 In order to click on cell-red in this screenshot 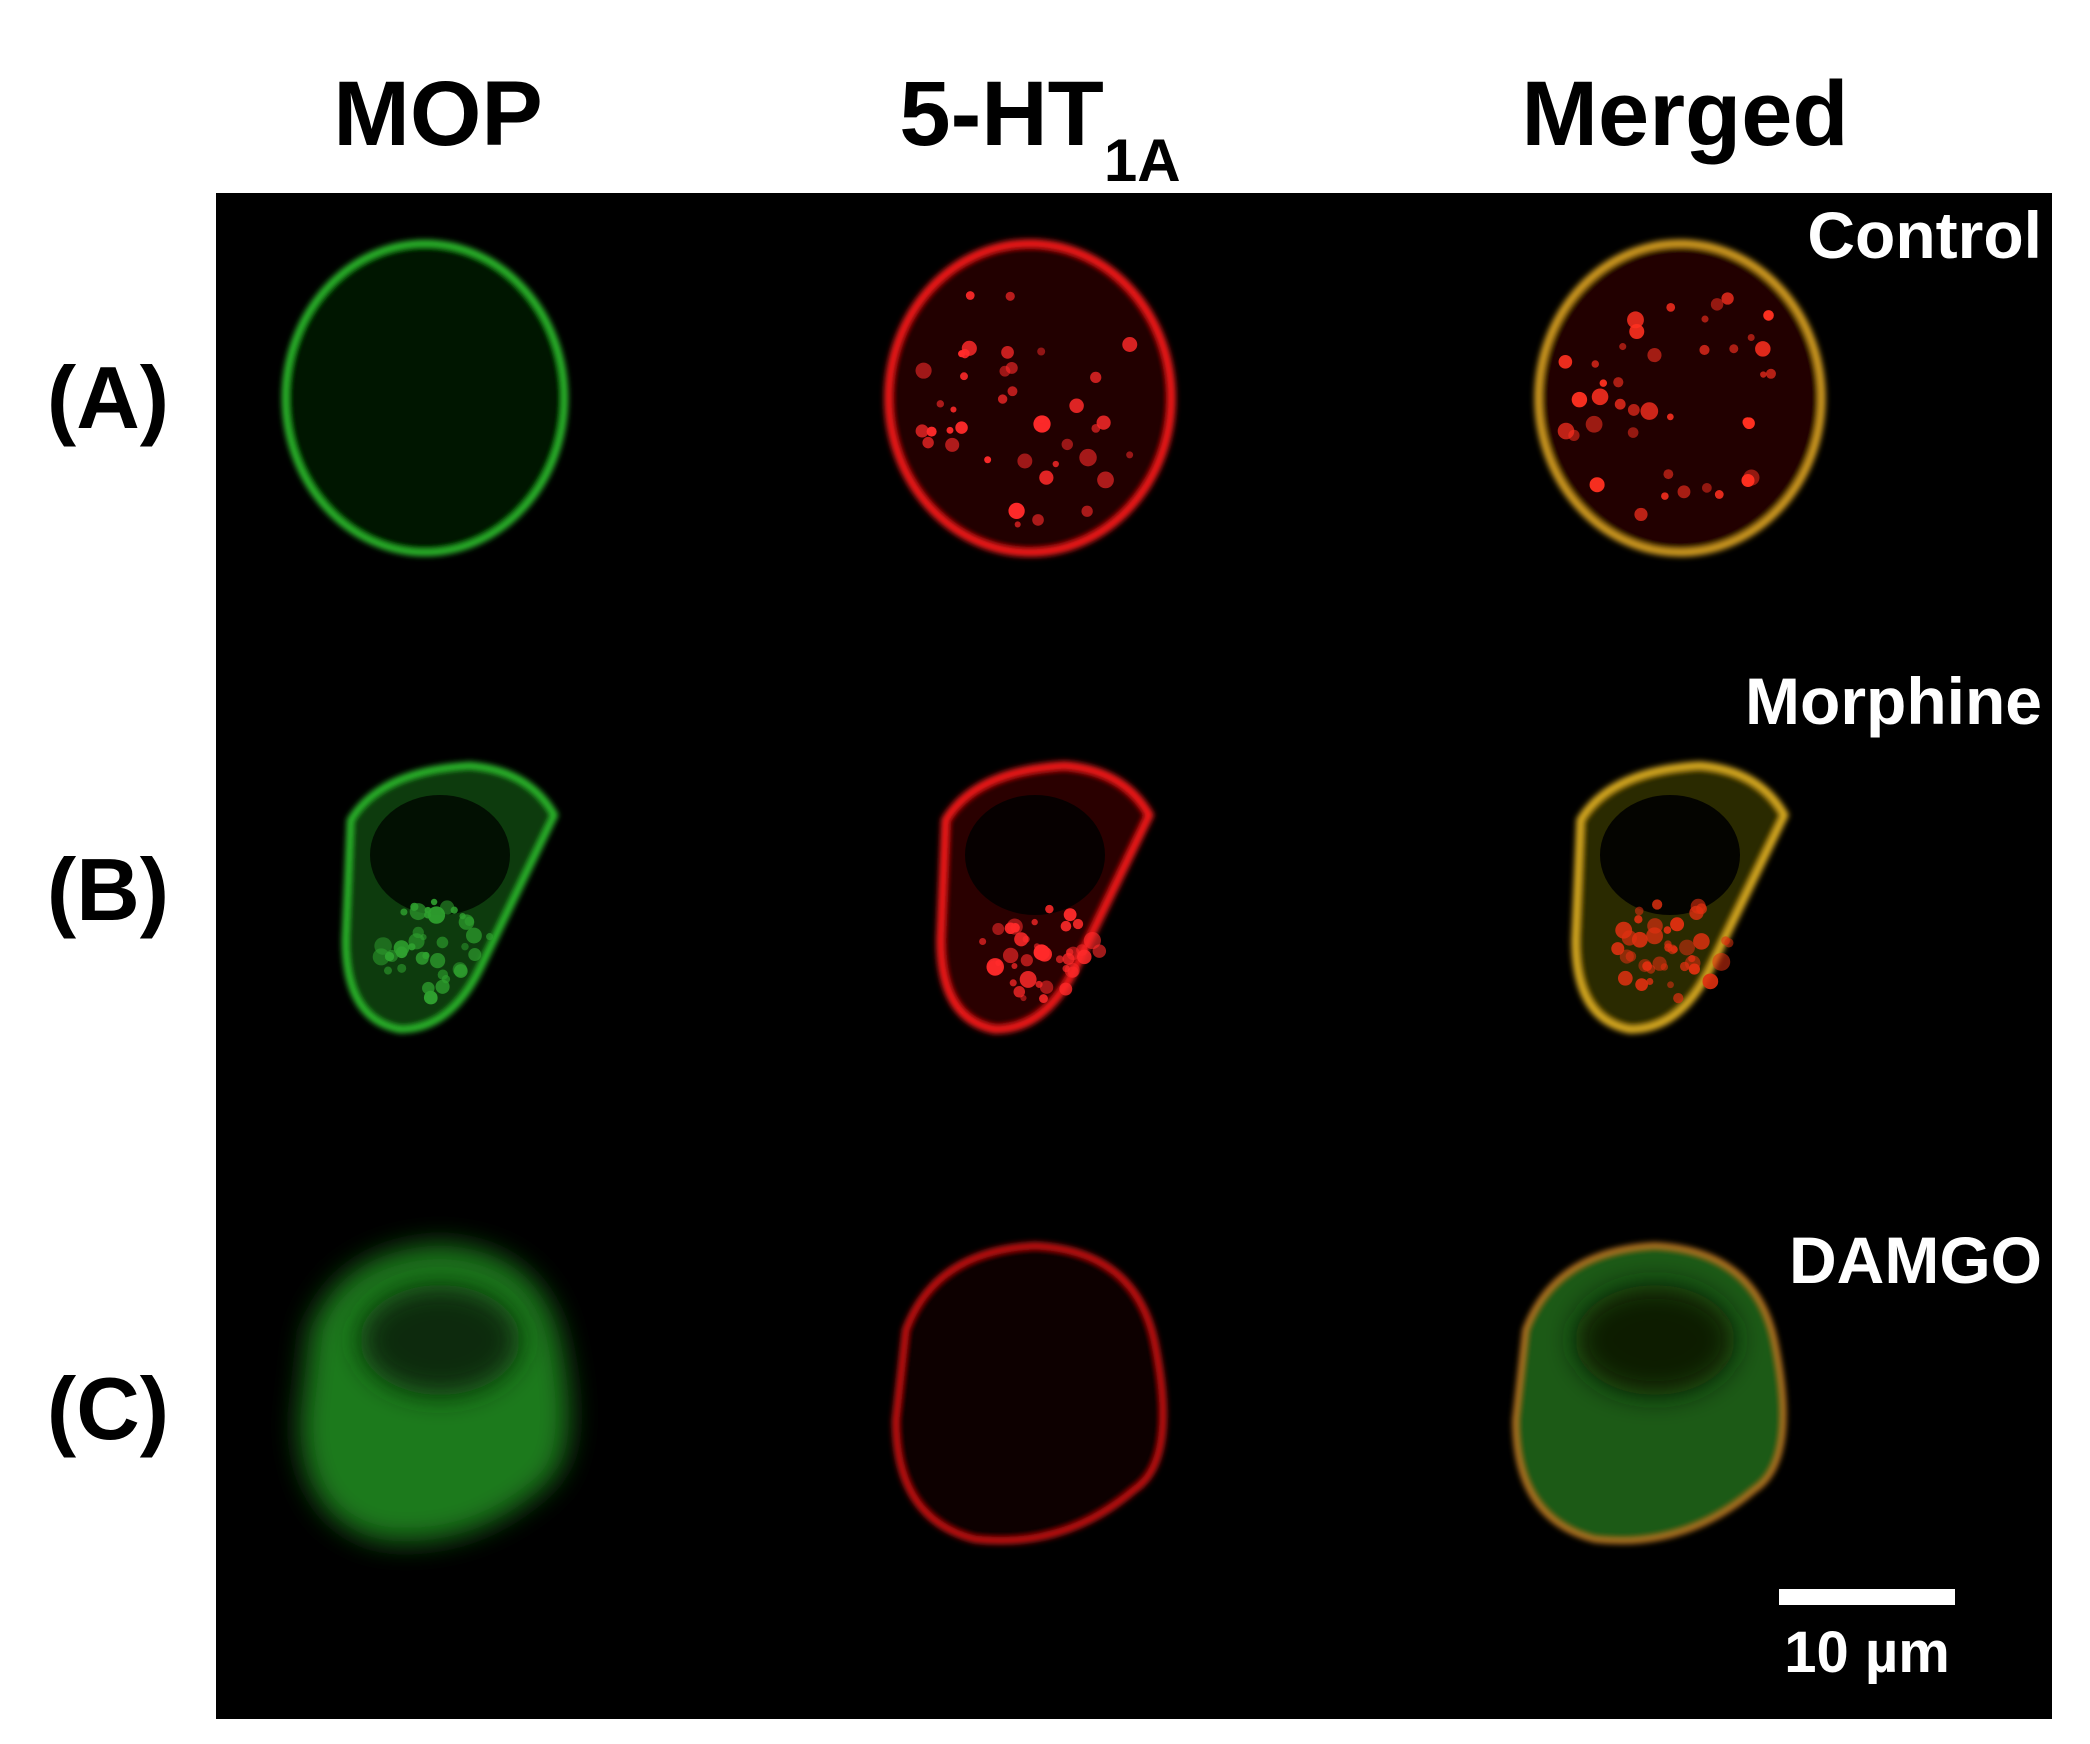, I will do `click(1030, 398)`.